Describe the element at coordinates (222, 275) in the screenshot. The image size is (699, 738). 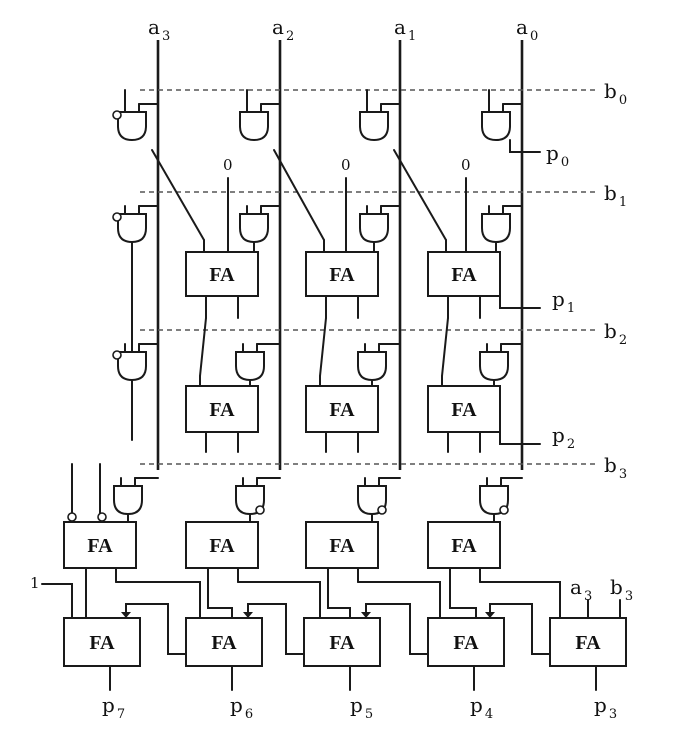
I see `full-adder-r1-c0-label: FA` at that location.